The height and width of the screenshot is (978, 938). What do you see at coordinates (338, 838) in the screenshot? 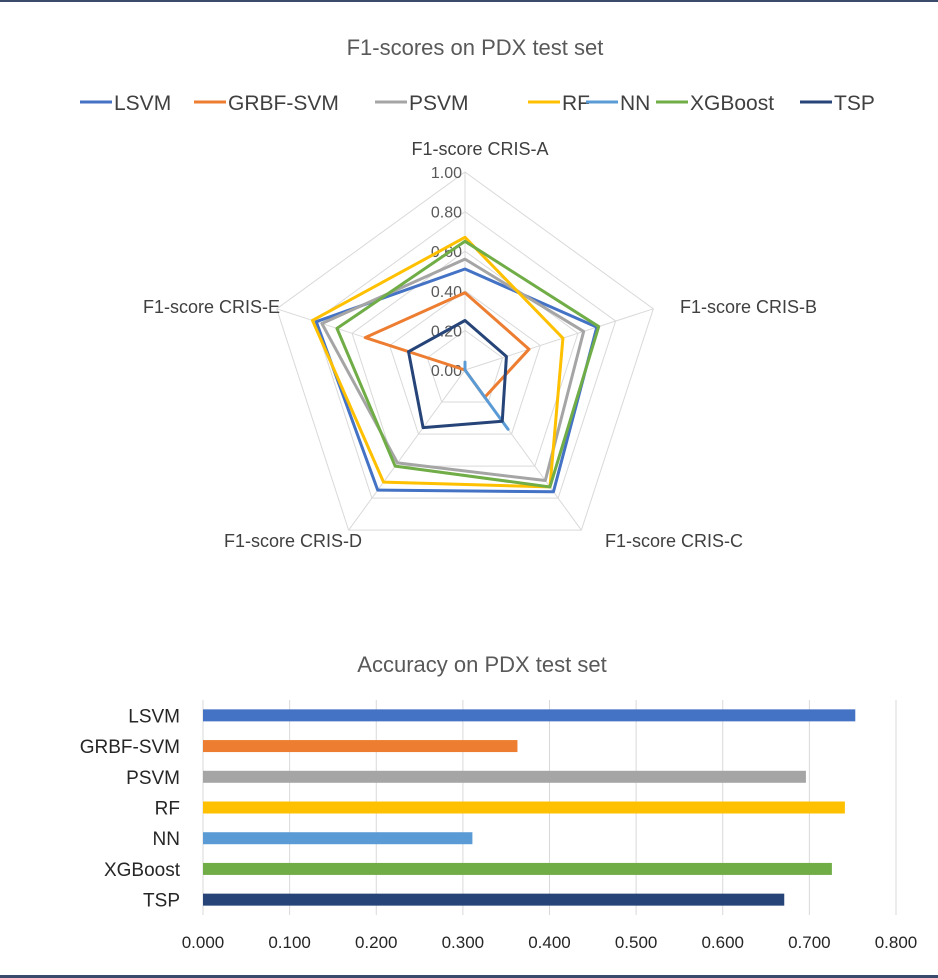
I see `bar-nn` at bounding box center [338, 838].